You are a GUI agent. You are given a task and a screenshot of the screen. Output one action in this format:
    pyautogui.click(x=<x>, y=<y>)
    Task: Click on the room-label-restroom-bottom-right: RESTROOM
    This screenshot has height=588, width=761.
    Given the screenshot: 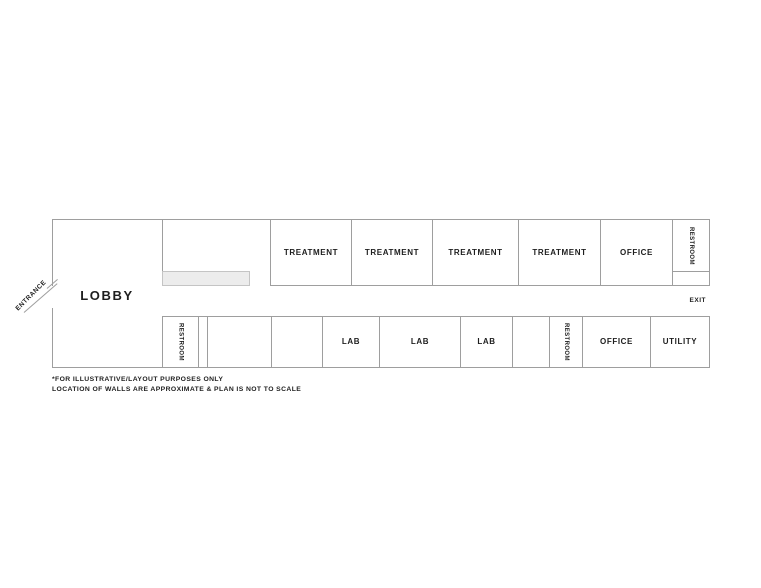 What is the action you would take?
    pyautogui.click(x=566, y=341)
    